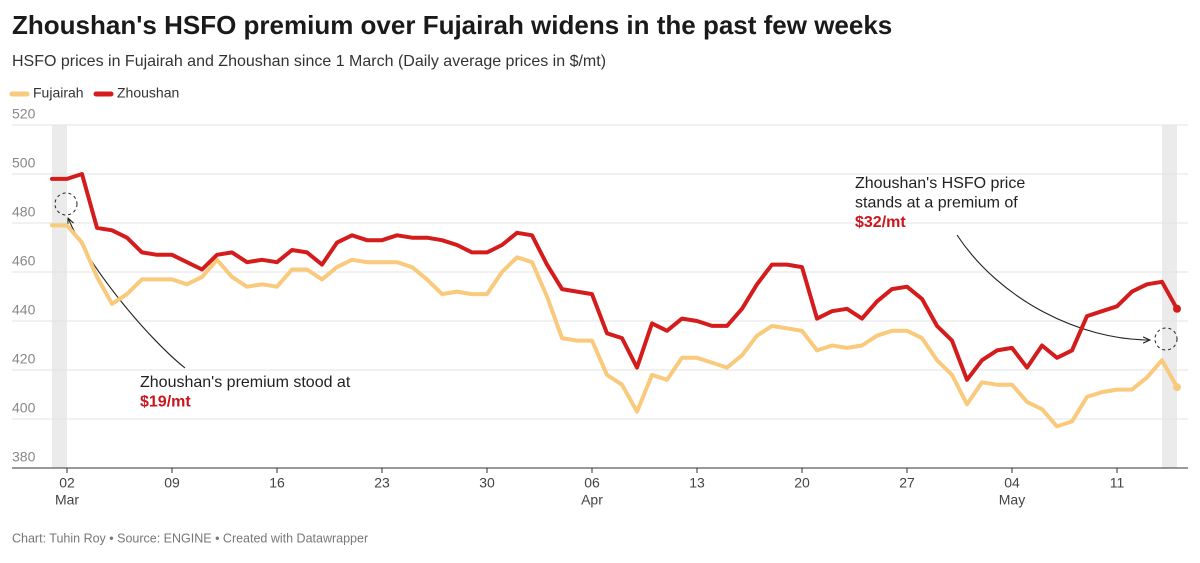 The width and height of the screenshot is (1200, 563). I want to click on x-tick-label: 27, so click(907, 483).